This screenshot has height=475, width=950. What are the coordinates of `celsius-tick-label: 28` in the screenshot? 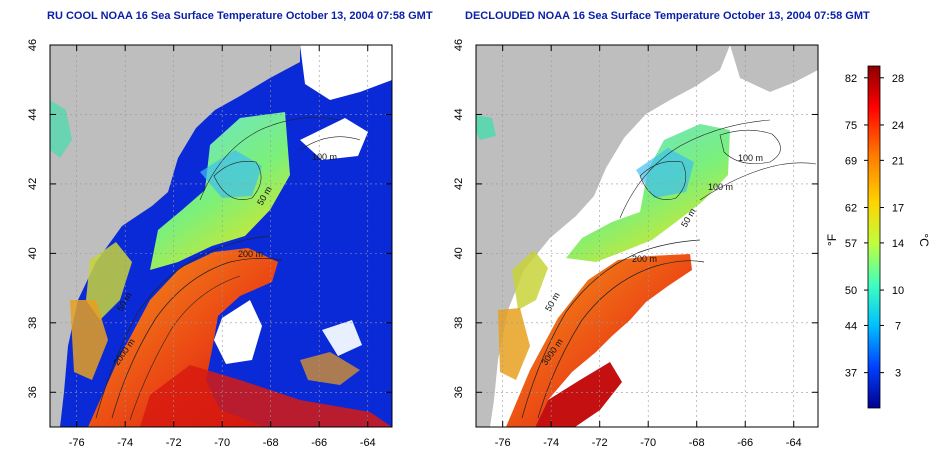 It's located at (898, 79).